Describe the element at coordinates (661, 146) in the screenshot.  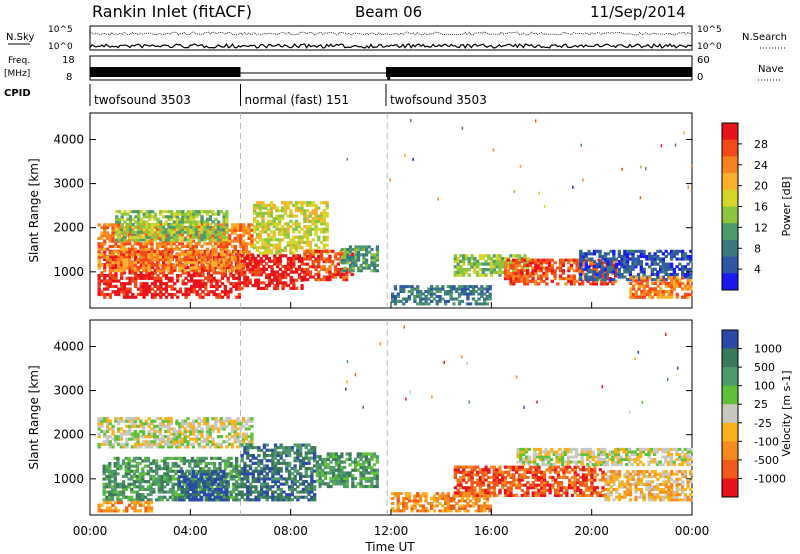
I see `power-noise-cell` at that location.